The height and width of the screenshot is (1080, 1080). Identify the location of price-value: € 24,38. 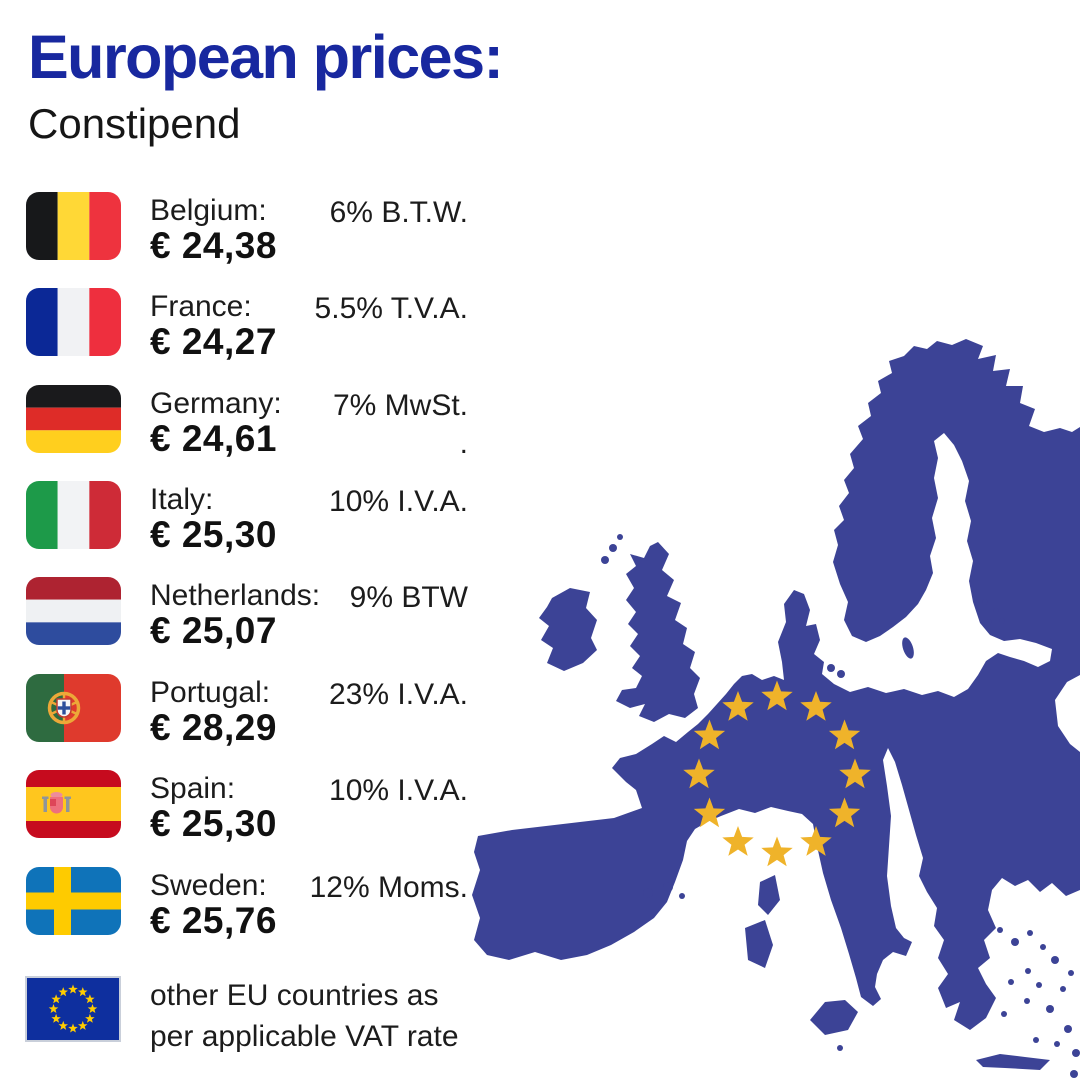
(213, 245).